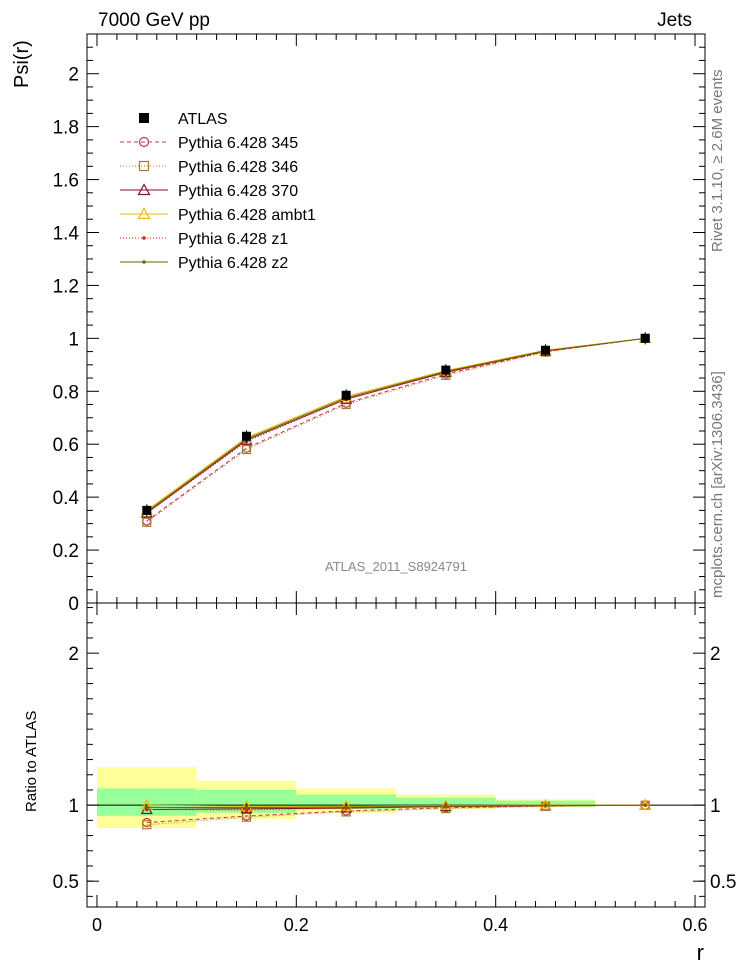 Image resolution: width=746 pixels, height=972 pixels. What do you see at coordinates (66, 882) in the screenshot?
I see `ratio-y-tick-label-left: 0.5` at bounding box center [66, 882].